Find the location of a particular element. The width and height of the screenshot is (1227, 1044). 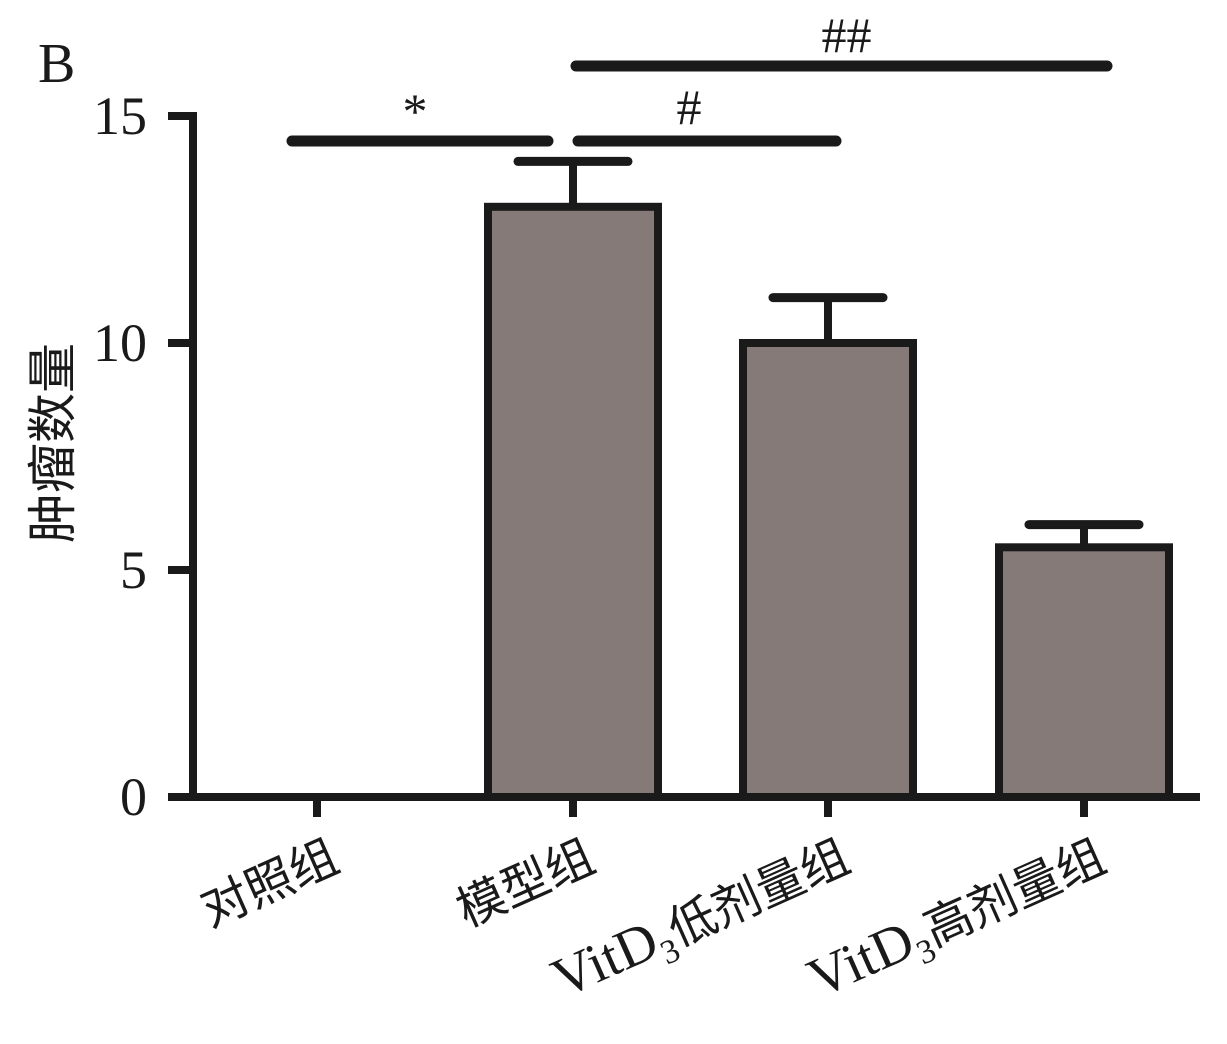

x-tick-label: 模型组 is located at coordinates (526, 884).